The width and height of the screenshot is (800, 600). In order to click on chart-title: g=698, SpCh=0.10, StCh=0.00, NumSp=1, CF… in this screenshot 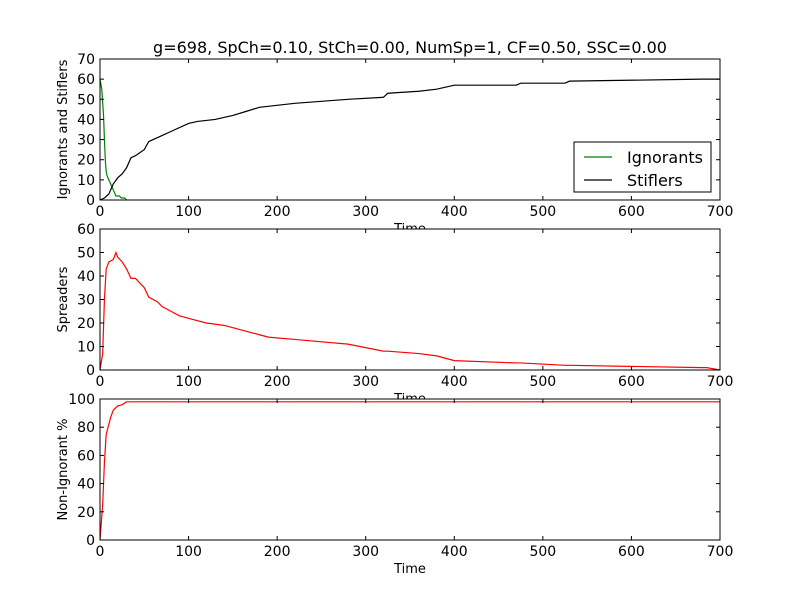, I will do `click(410, 47)`.